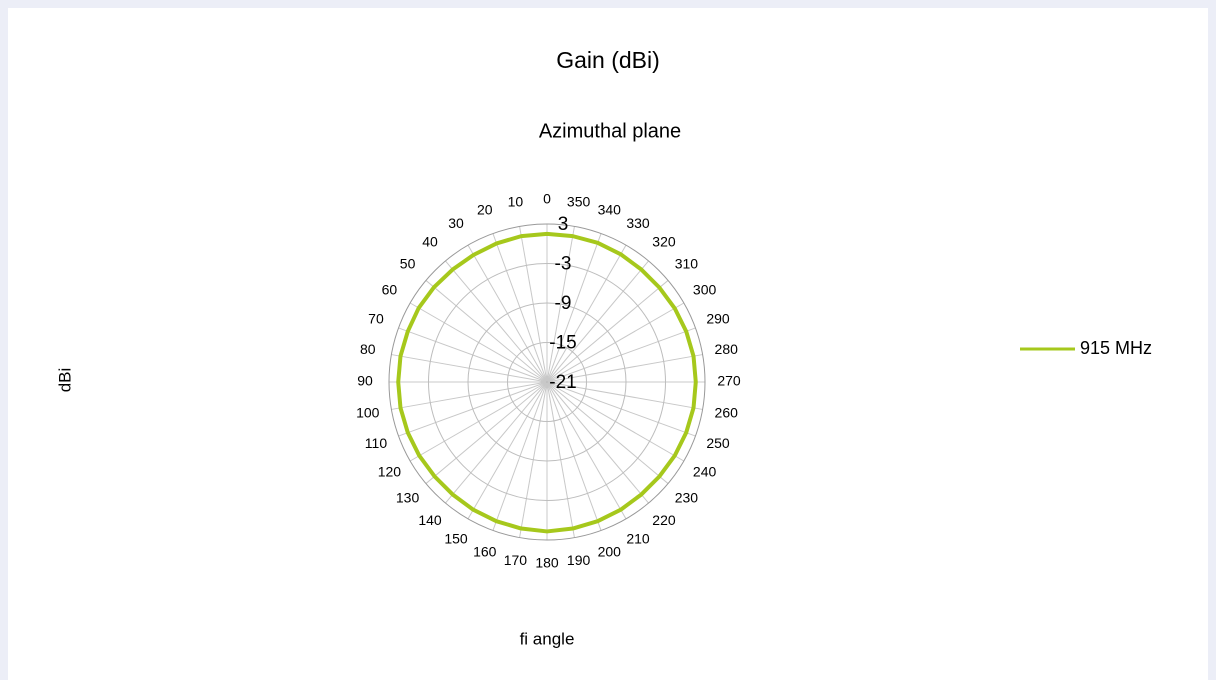 This screenshot has height=680, width=1216. Describe the element at coordinates (687, 264) in the screenshot. I see `angle-label: 310` at that location.